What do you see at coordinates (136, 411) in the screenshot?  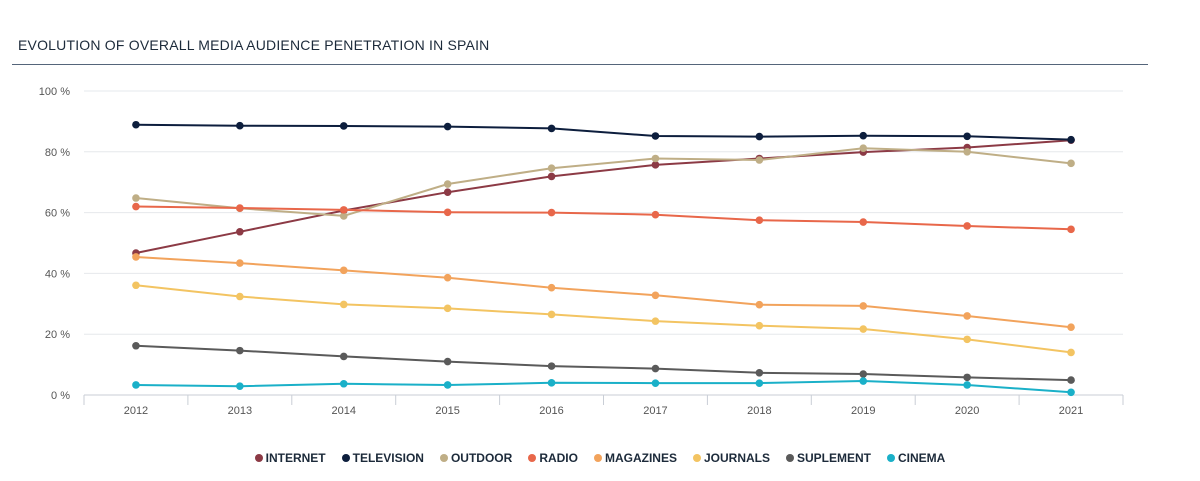 I see `x-tick-label: 2012` at bounding box center [136, 411].